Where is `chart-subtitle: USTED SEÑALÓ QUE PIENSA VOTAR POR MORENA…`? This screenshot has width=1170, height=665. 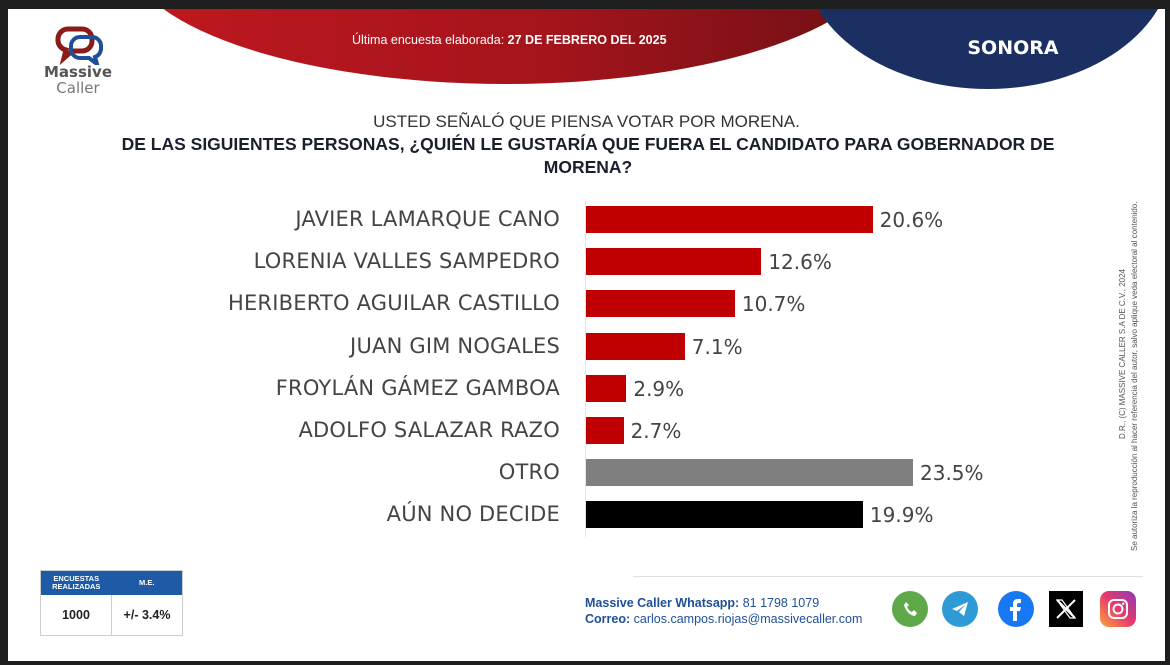
chart-subtitle: USTED SEÑALÓ QUE PIENSA VOTAR POR MORENA… is located at coordinates (586, 121).